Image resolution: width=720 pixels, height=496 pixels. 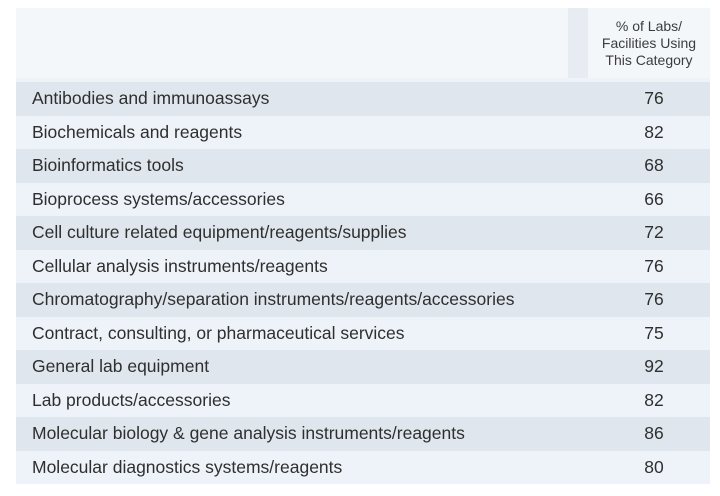 I want to click on table-row: General lab equipment 92, so click(x=363, y=367).